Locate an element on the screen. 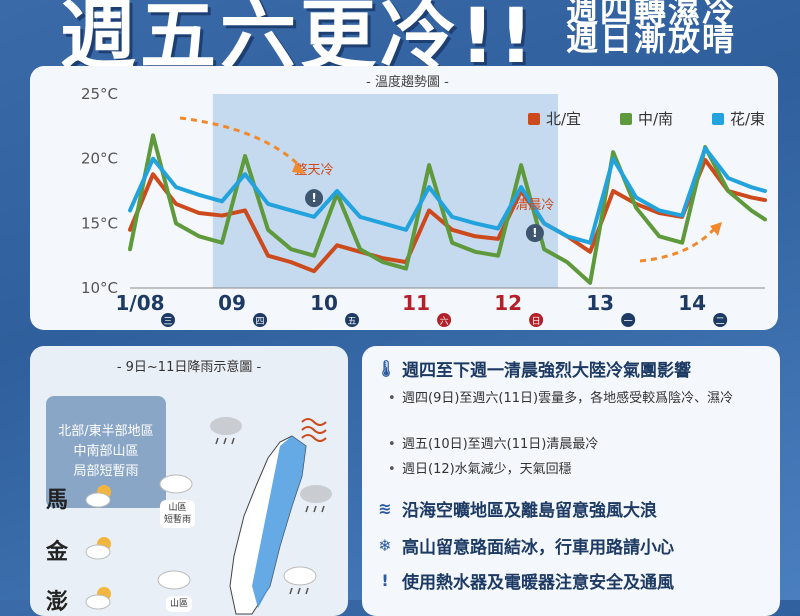 The height and width of the screenshot is (616, 800). note-bullet: 週五(10日)至週六(11日)清晨最冷 is located at coordinates (575, 444).